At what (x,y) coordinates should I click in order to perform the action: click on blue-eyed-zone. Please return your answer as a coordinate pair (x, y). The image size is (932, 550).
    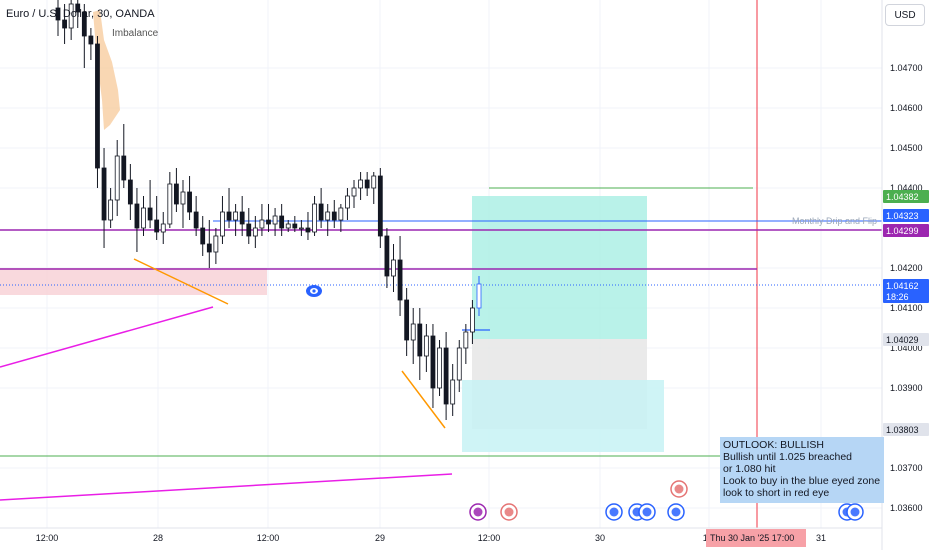
    Looking at the image, I should click on (563, 416).